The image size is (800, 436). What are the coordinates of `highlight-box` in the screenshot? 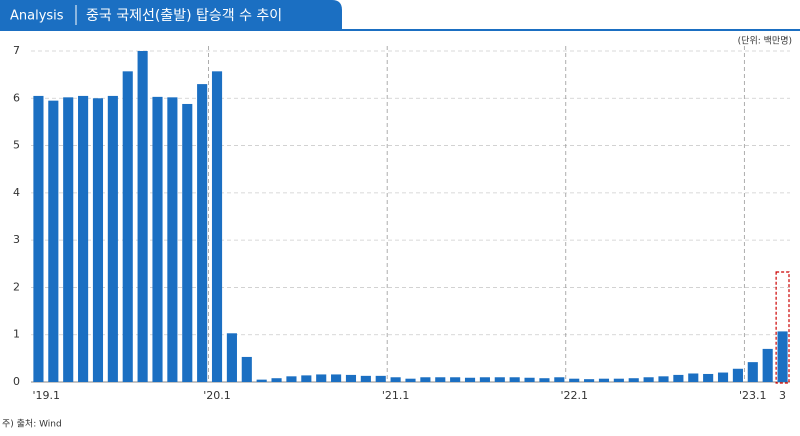 It's located at (782, 327).